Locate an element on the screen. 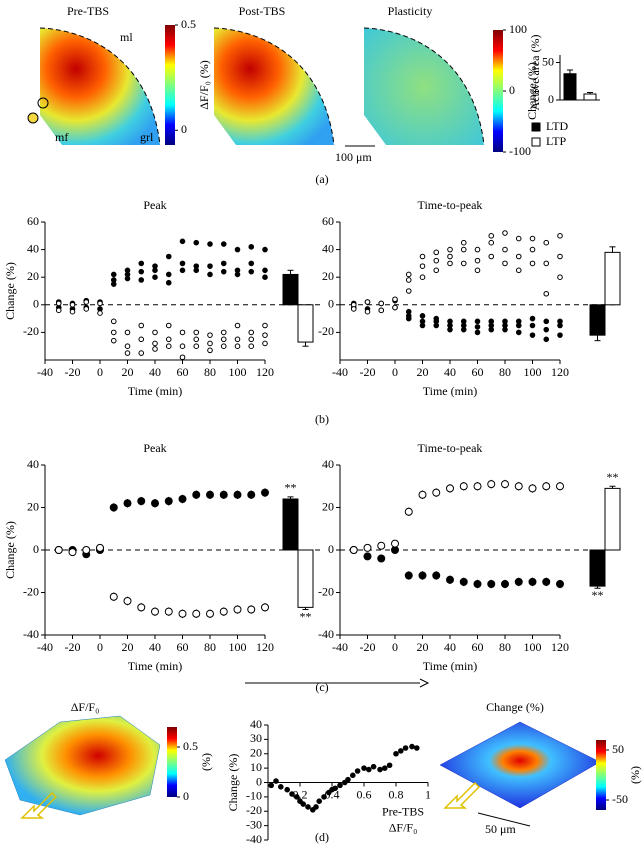 The height and width of the screenshot is (849, 644). image-title: Plasticity is located at coordinates (410, 11).